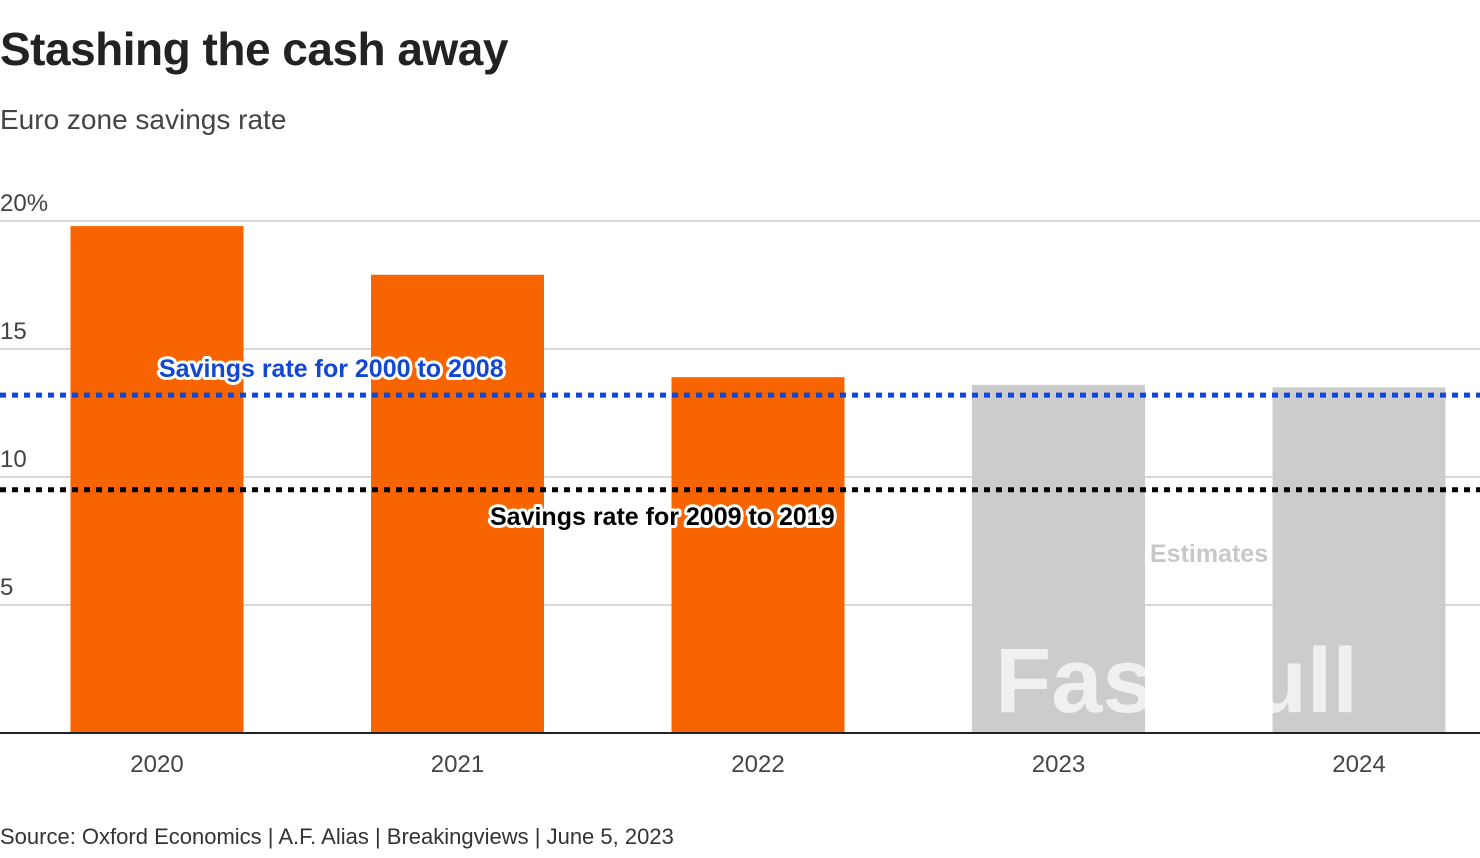 Image resolution: width=1480 pixels, height=858 pixels. Describe the element at coordinates (24, 203) in the screenshot. I see `y-tick-label: 20%` at that location.